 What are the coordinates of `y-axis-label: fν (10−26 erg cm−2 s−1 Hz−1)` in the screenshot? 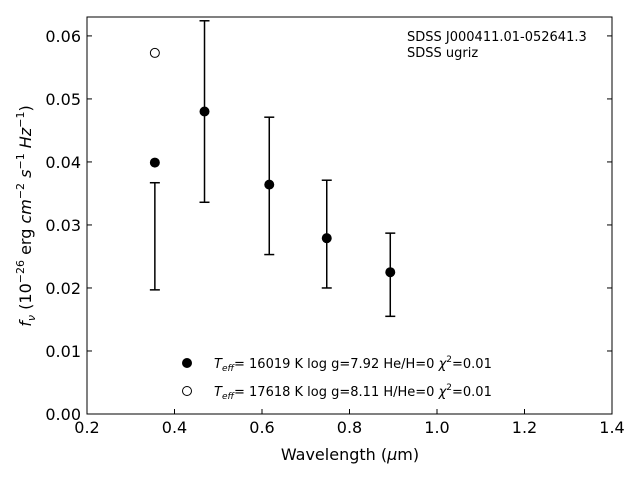 It's located at (26, 215).